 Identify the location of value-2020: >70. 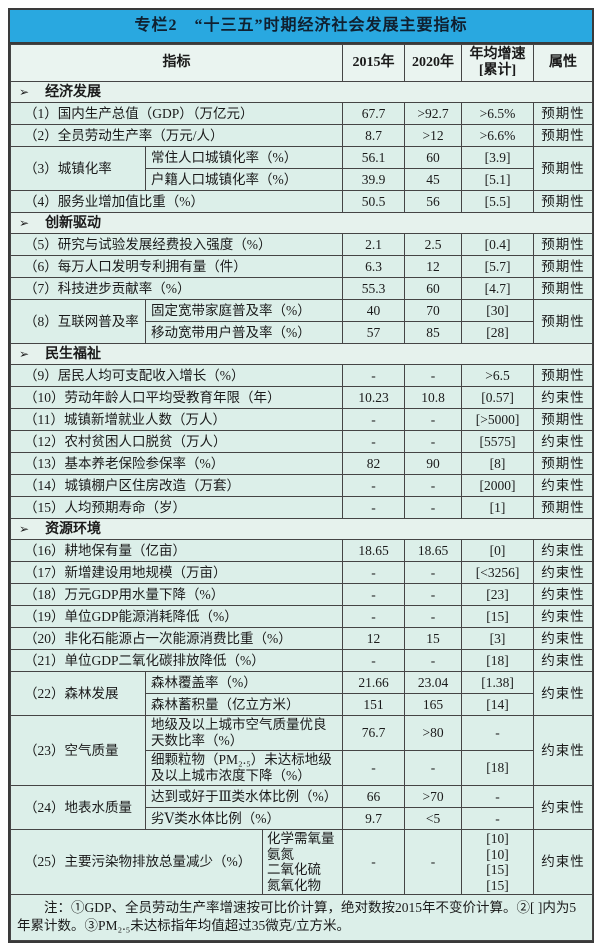
(433, 796).